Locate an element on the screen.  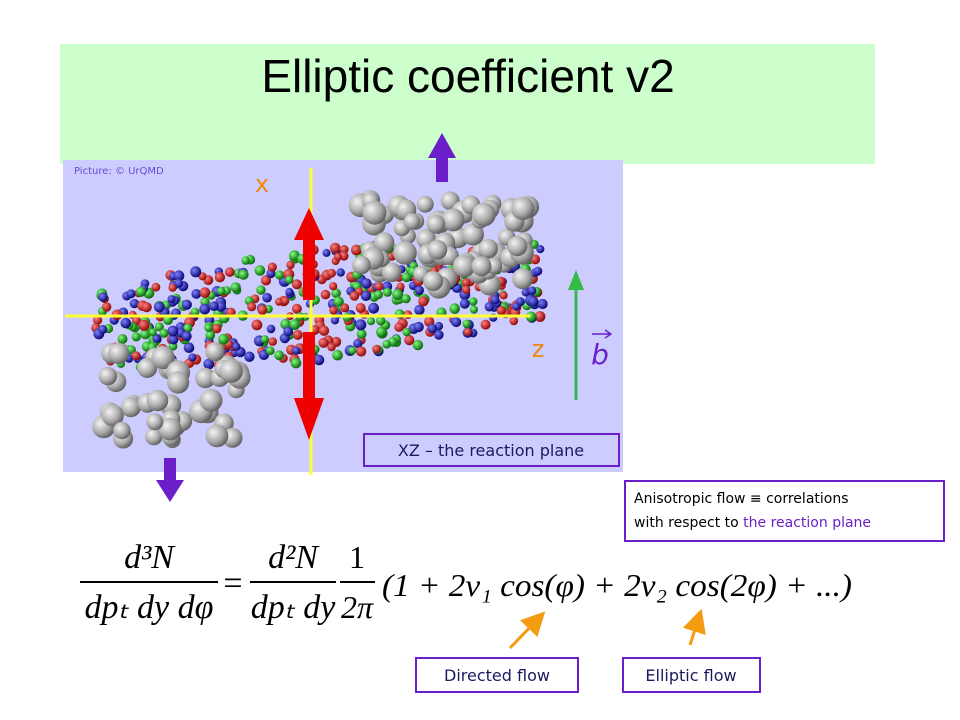
pointer-arrow is located at coordinates (527, 630).